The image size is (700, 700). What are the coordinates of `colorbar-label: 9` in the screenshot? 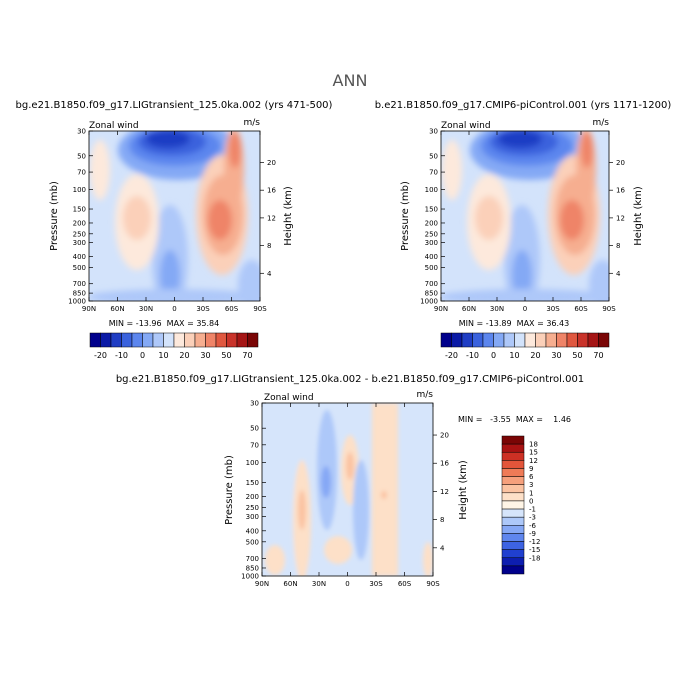 It's located at (531, 469).